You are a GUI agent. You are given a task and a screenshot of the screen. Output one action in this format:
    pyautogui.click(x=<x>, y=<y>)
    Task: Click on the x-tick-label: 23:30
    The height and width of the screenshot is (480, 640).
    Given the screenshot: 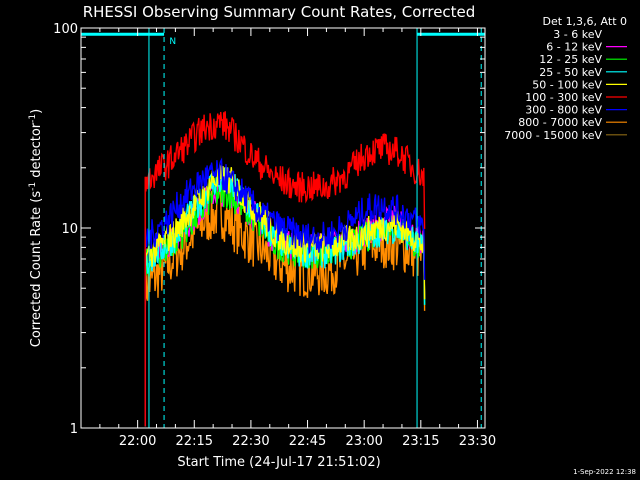 What is the action you would take?
    pyautogui.click(x=477, y=441)
    